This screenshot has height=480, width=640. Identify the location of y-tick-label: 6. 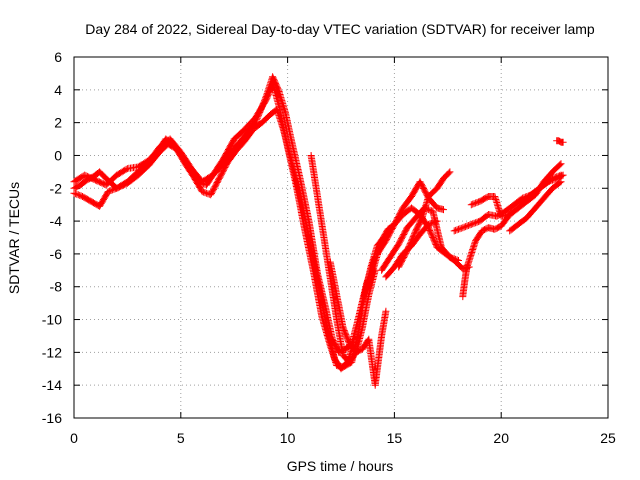
(58, 57).